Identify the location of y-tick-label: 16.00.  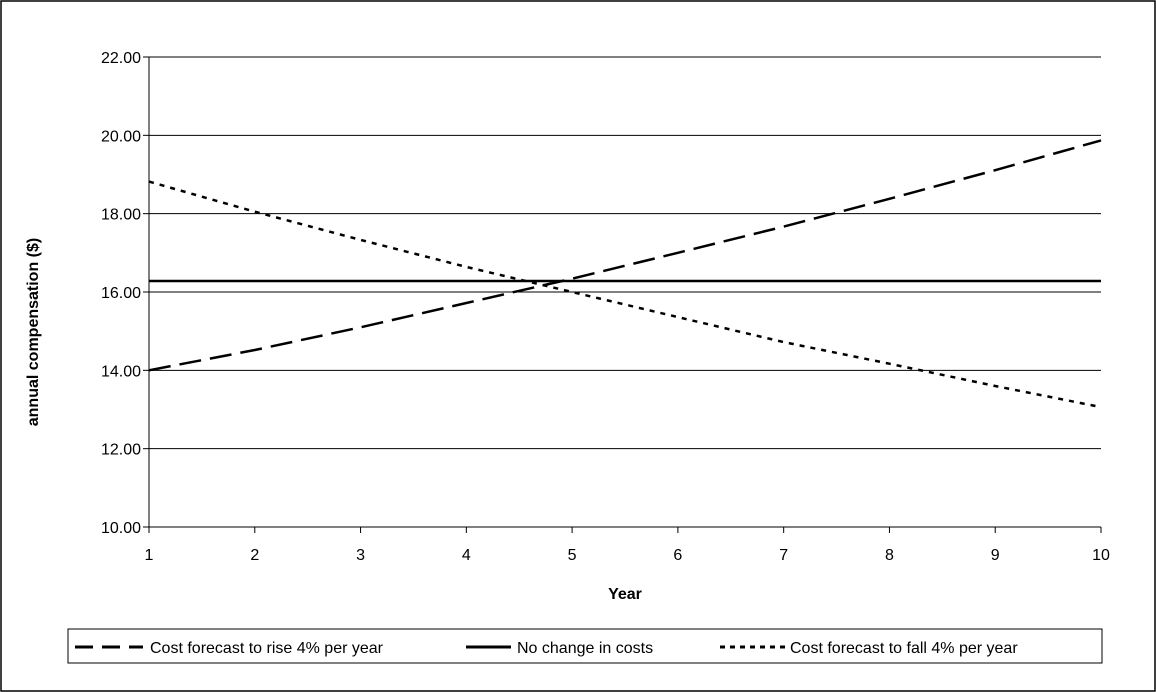
(121, 293).